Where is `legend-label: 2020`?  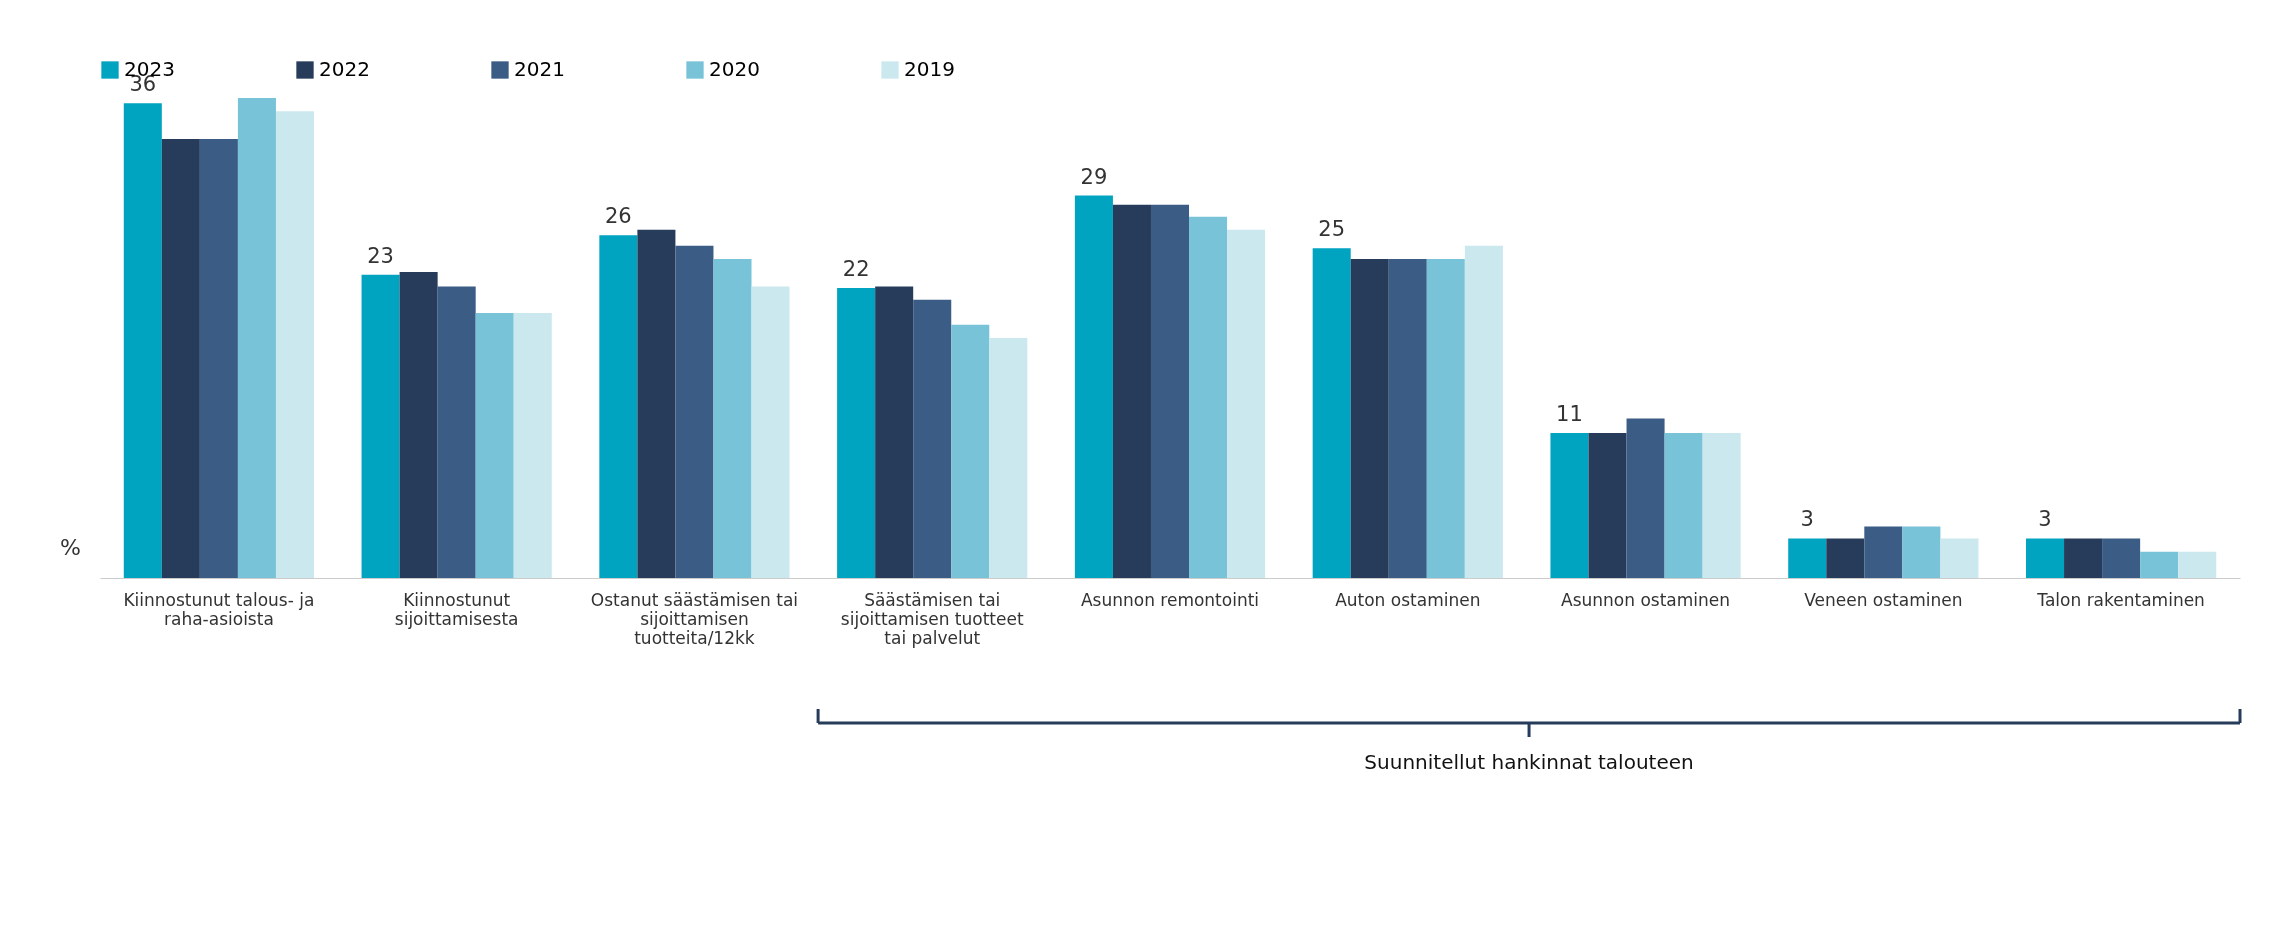 legend-label: 2020 is located at coordinates (734, 69).